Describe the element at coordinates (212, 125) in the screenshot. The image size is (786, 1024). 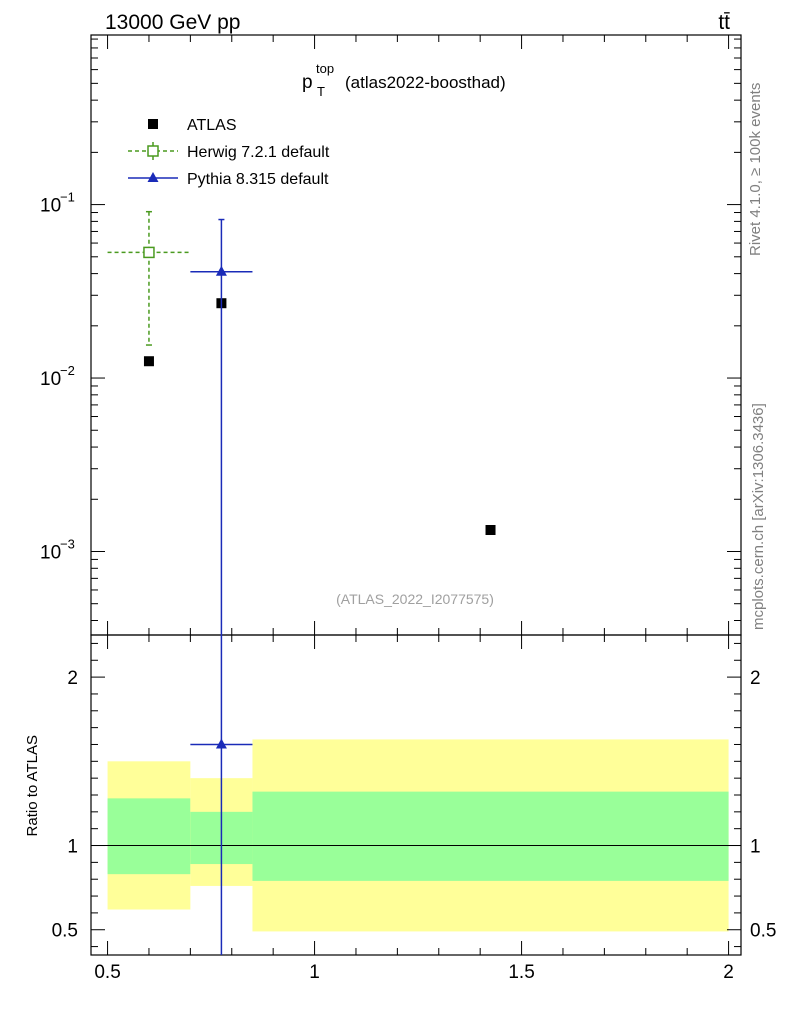
I see `legend-label: ATLAS` at that location.